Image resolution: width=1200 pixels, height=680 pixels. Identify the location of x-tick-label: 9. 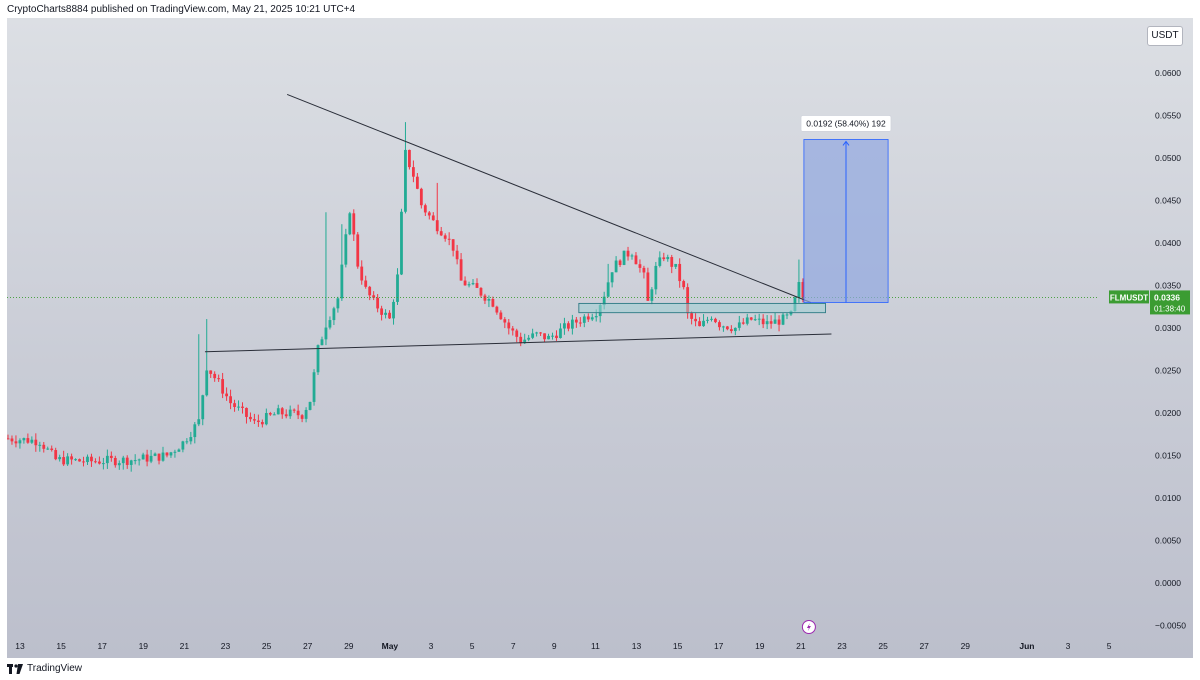
(554, 646).